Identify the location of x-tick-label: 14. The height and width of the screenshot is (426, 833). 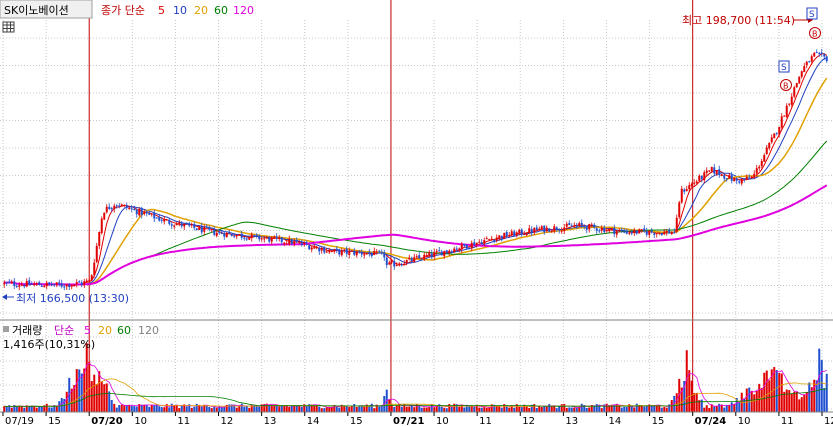
(313, 421).